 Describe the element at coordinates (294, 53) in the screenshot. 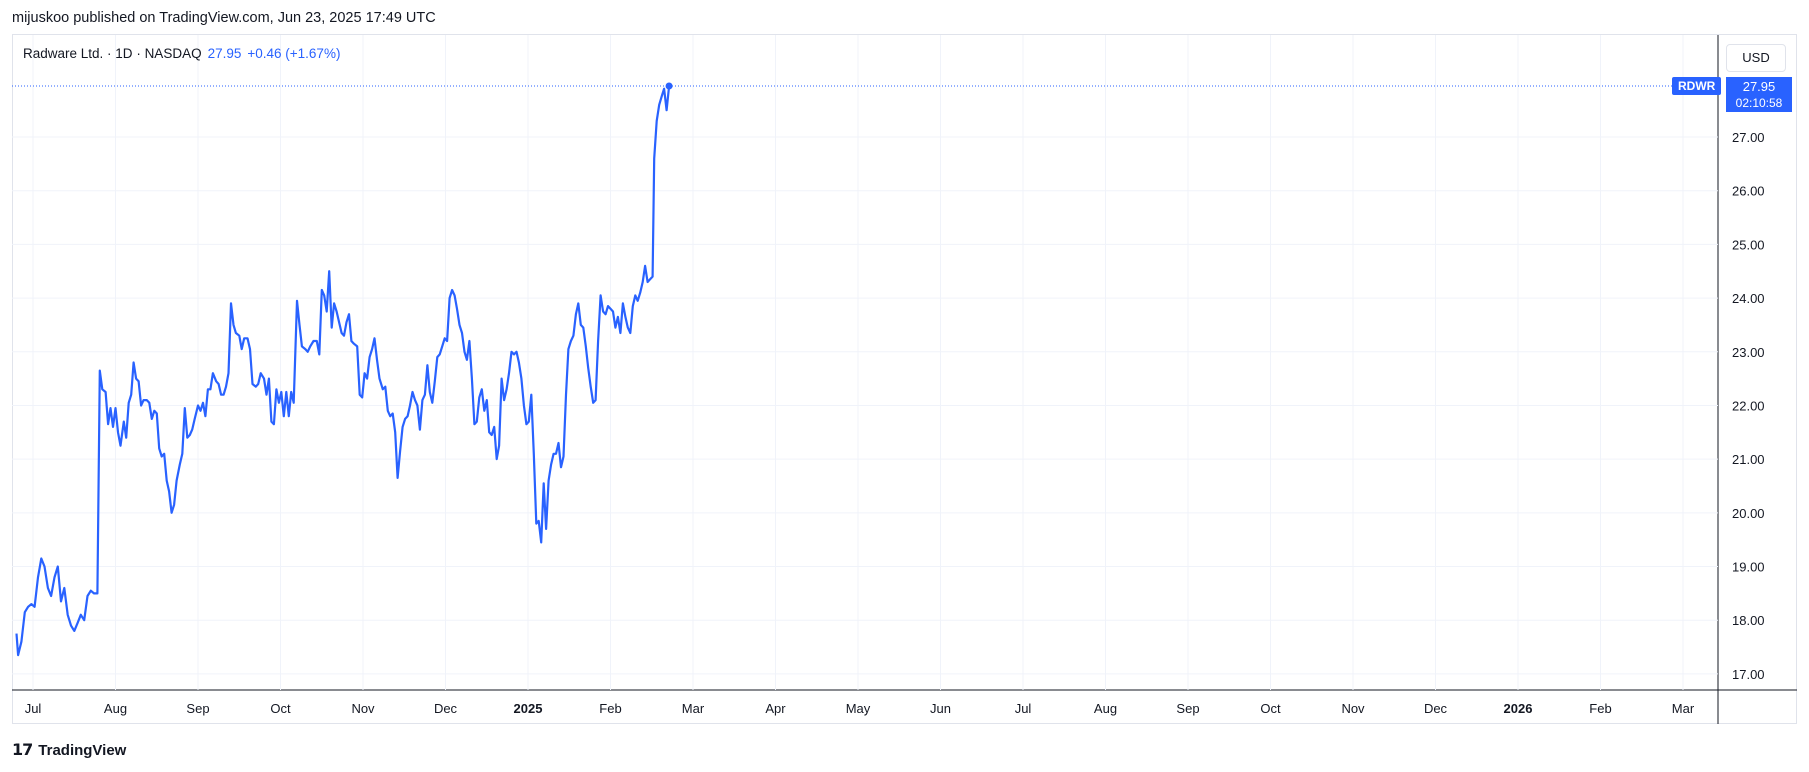

I see `price-change: +0.46 (+1.67%)` at that location.